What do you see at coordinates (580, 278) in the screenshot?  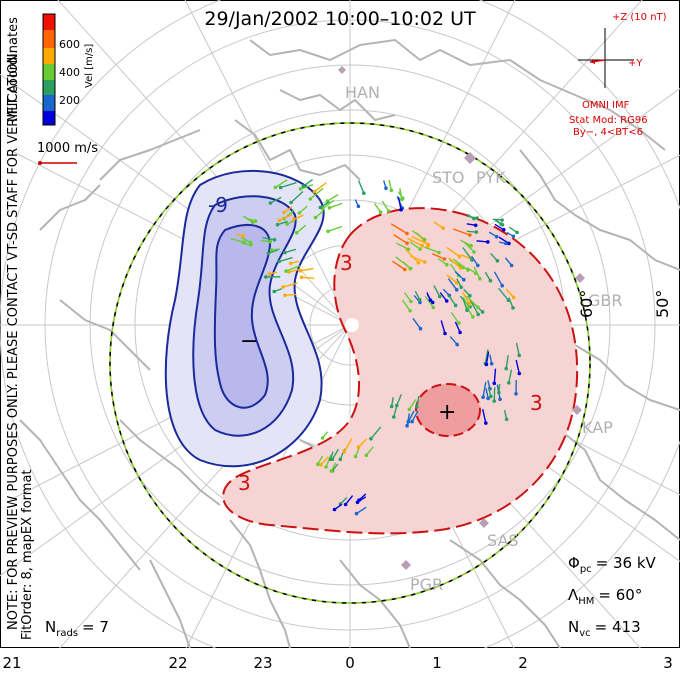 I see `station-marker-gbr` at bounding box center [580, 278].